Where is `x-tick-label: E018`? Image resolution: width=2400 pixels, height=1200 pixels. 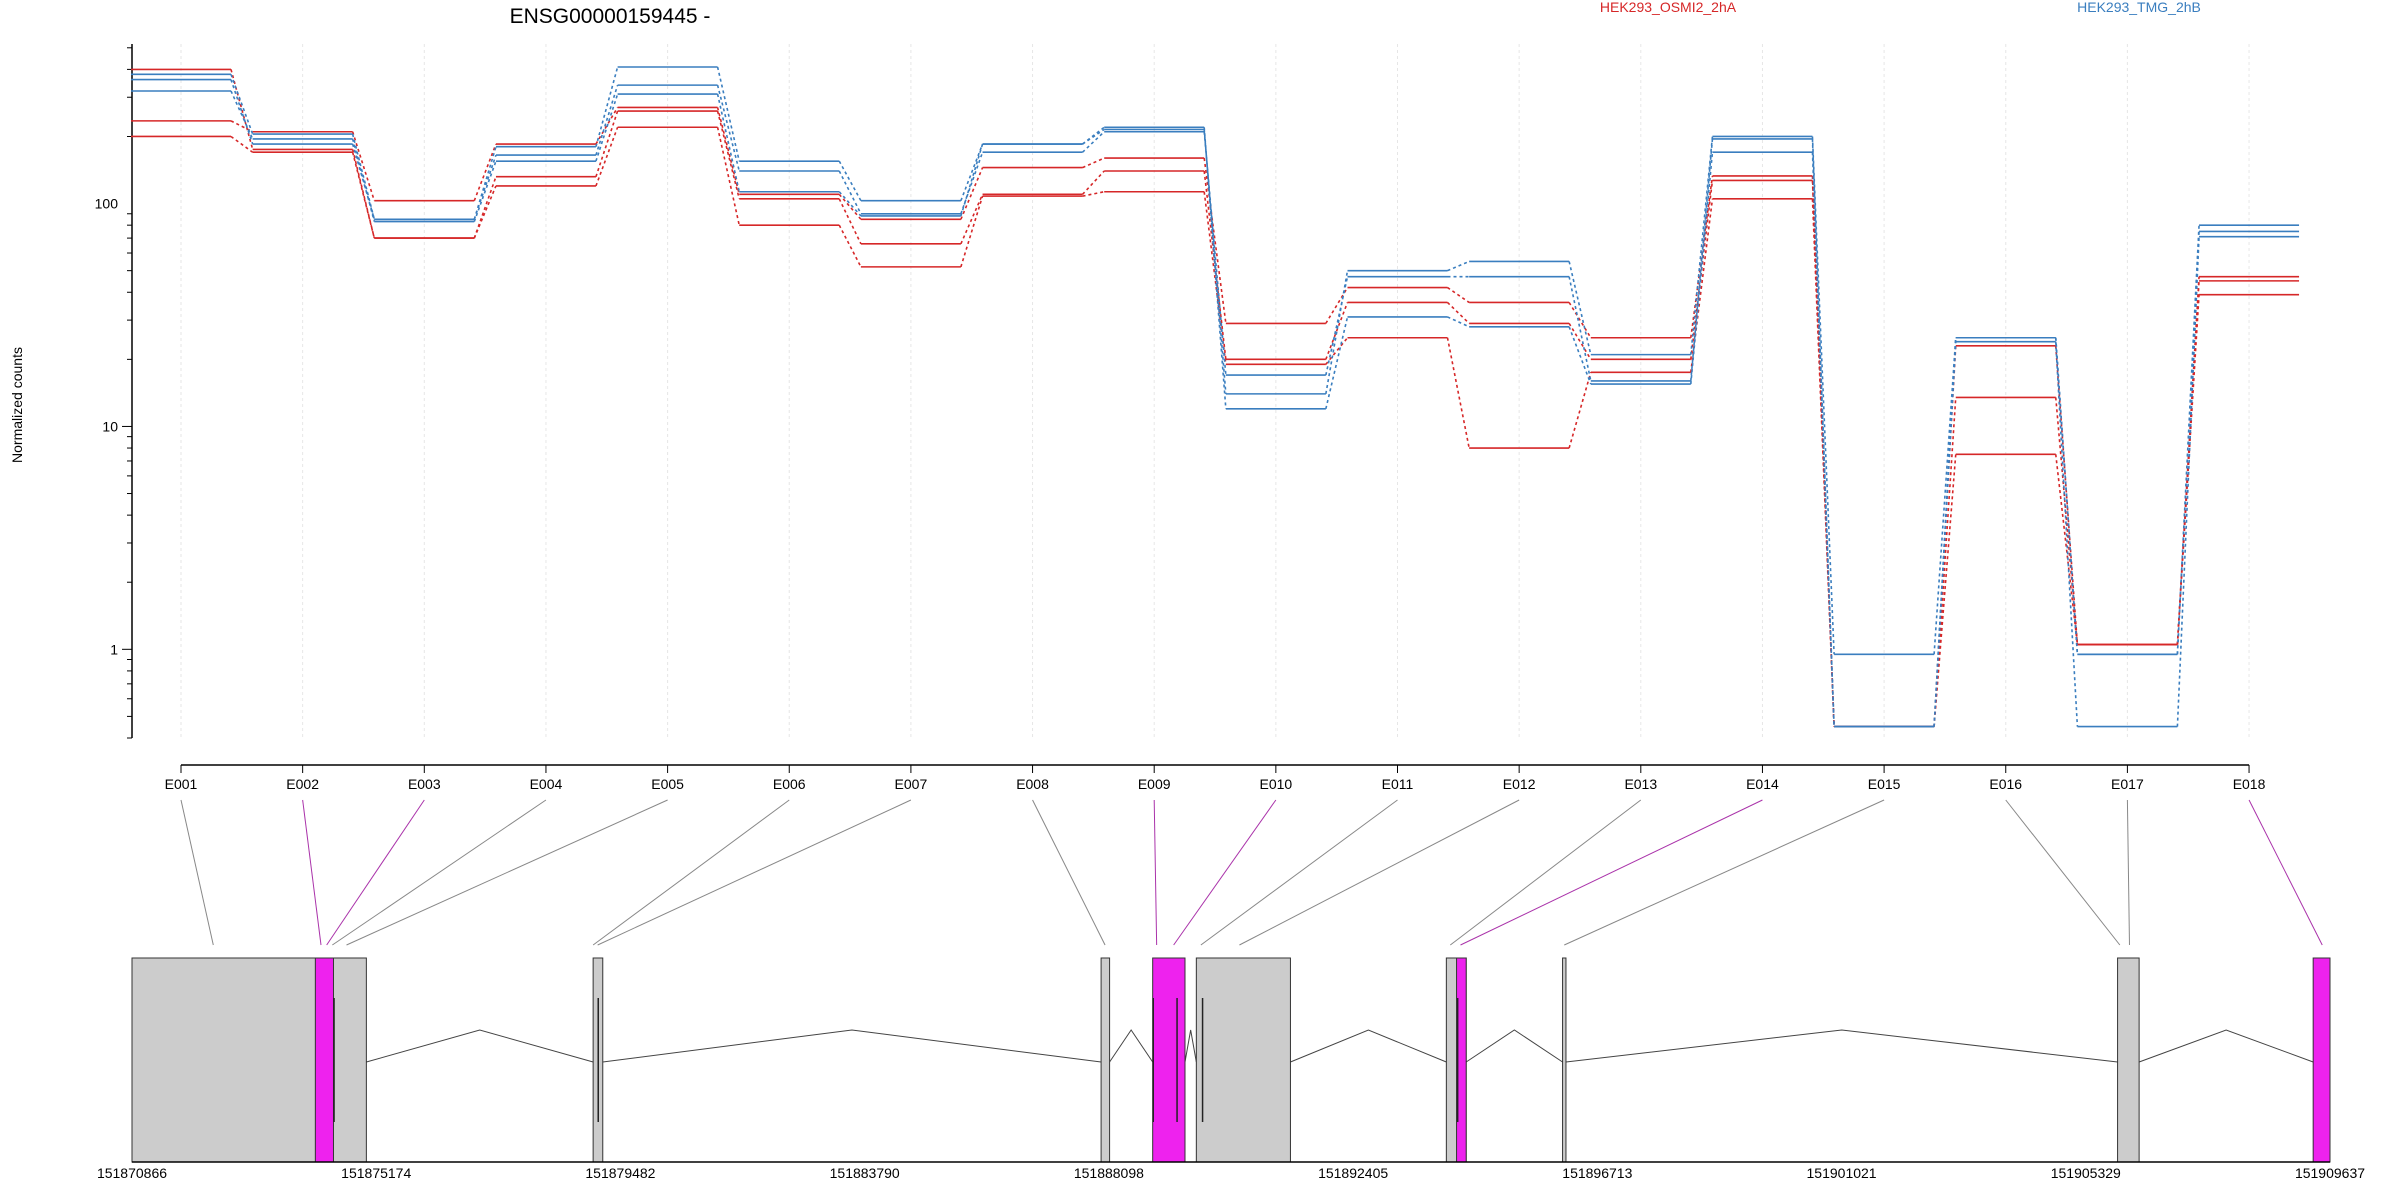 x-tick-label: E018 is located at coordinates (2249, 784).